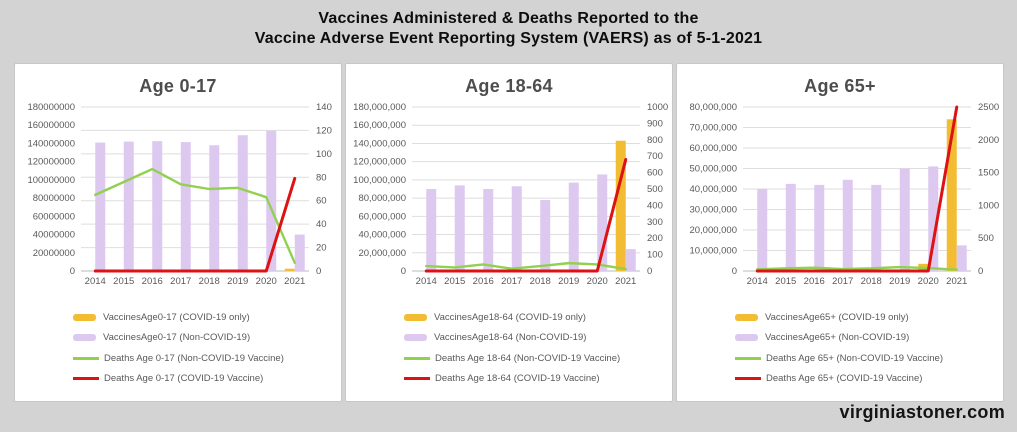 This screenshot has width=1017, height=432. I want to click on chart-title: Age 18-64, so click(509, 86).